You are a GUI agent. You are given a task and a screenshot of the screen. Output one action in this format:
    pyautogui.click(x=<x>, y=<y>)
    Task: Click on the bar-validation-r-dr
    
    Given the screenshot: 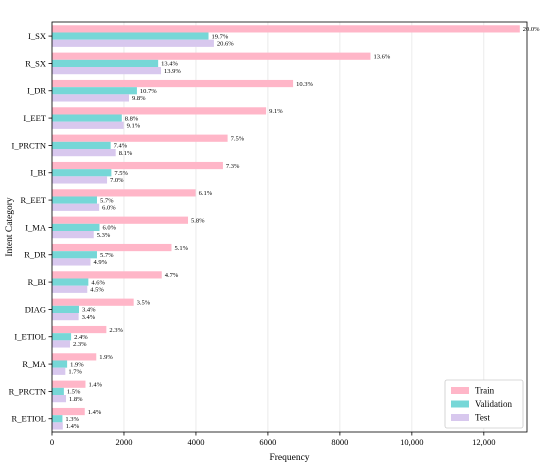 What is the action you would take?
    pyautogui.click(x=74, y=255)
    